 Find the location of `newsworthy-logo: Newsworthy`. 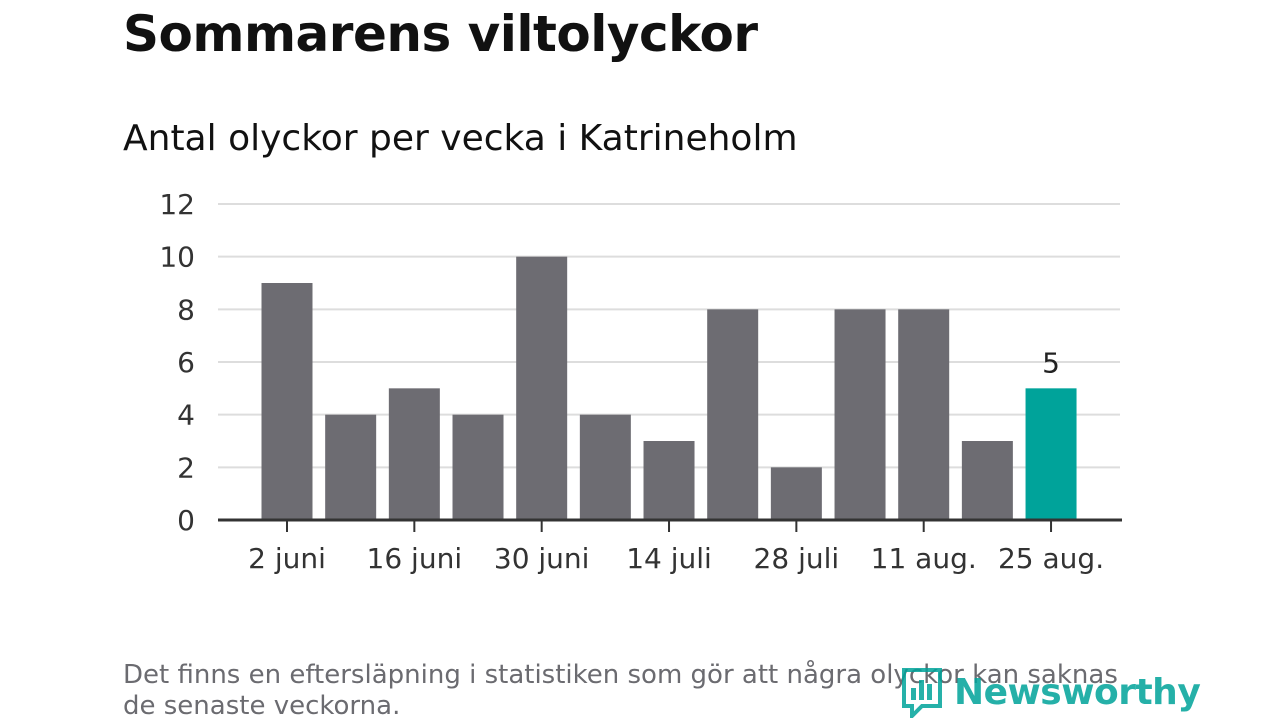

newsworthy-logo: Newsworthy is located at coordinates (1050, 692).